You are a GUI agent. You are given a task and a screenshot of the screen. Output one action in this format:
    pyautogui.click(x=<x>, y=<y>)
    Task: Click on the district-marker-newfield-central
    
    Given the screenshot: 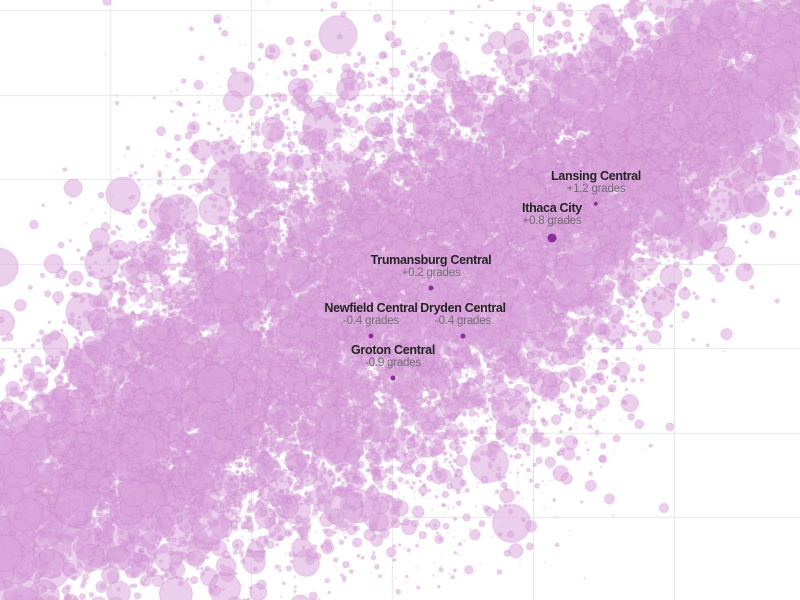 What is the action you would take?
    pyautogui.click(x=371, y=336)
    